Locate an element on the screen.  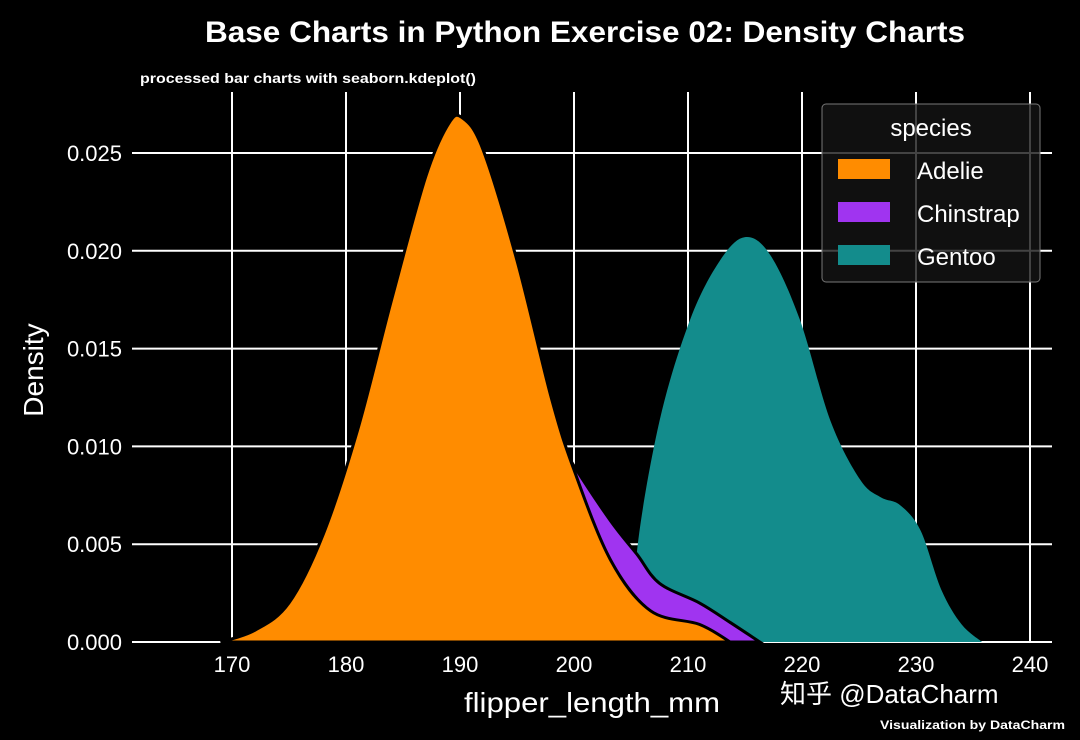
y-tick-label: 0.015 is located at coordinates (94, 349).